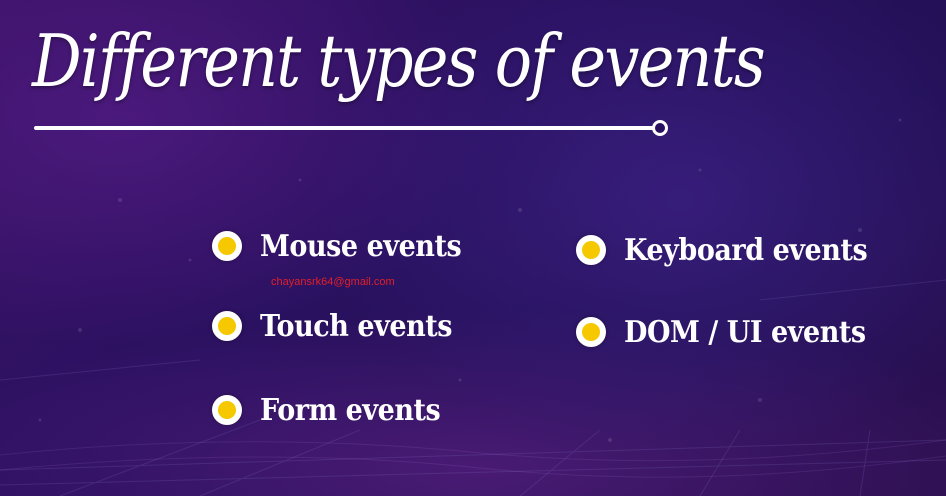 This screenshot has height=496, width=946. Describe the element at coordinates (350, 410) in the screenshot. I see `item-label: Form events` at that location.